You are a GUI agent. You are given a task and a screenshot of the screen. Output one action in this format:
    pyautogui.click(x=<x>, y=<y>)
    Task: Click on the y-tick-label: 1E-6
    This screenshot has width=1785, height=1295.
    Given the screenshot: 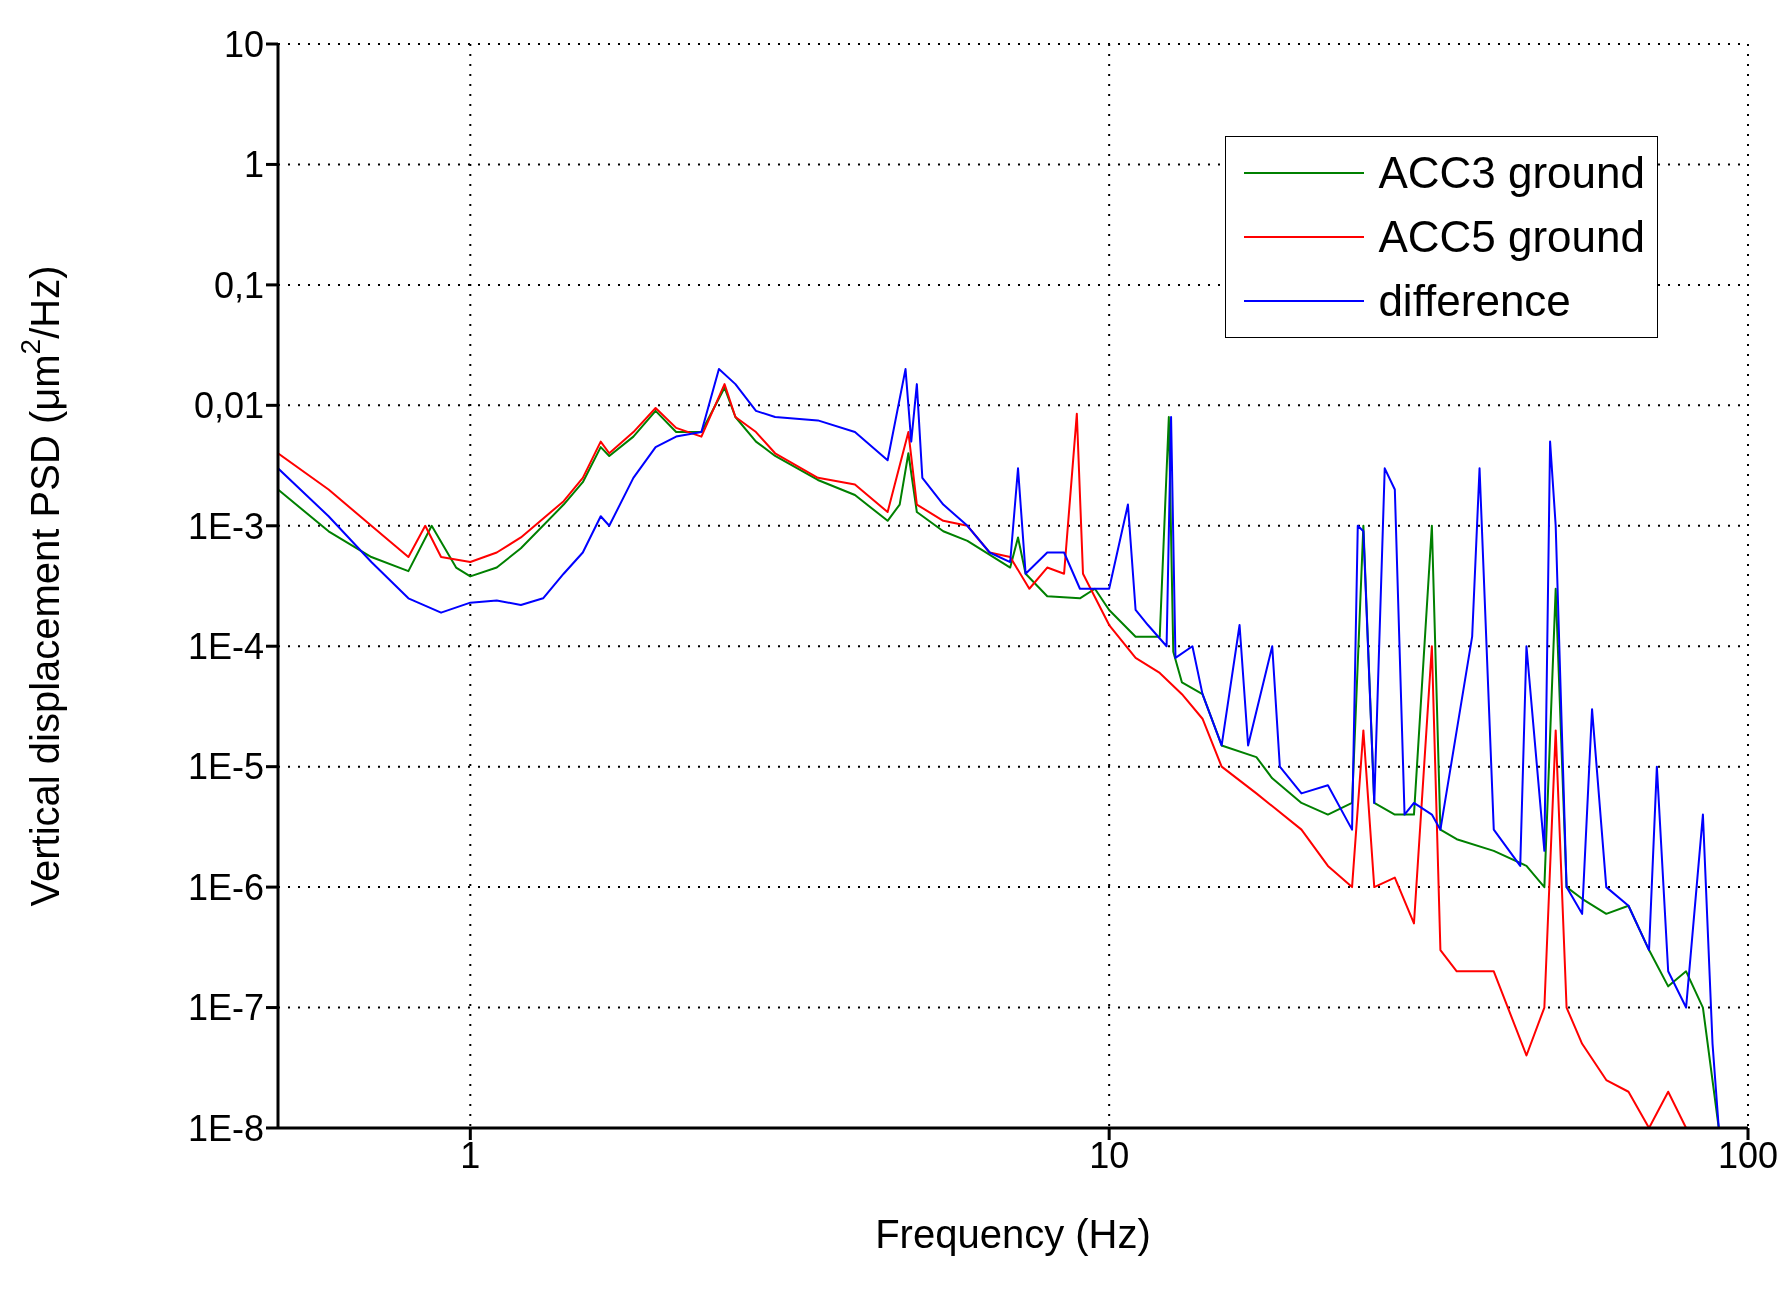 What is the action you would take?
    pyautogui.click(x=225, y=887)
    